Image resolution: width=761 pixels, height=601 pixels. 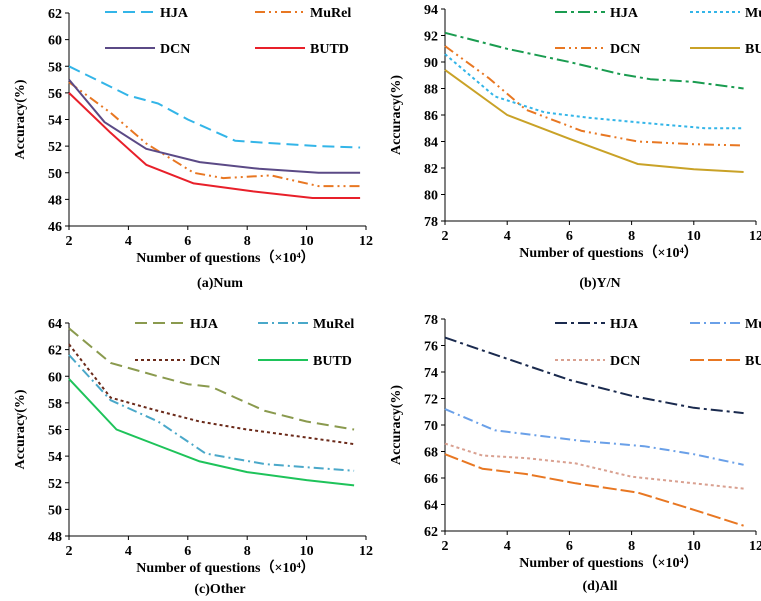 What do you see at coordinates (431, 37) in the screenshot?
I see `y-tick-label: 92` at bounding box center [431, 37].